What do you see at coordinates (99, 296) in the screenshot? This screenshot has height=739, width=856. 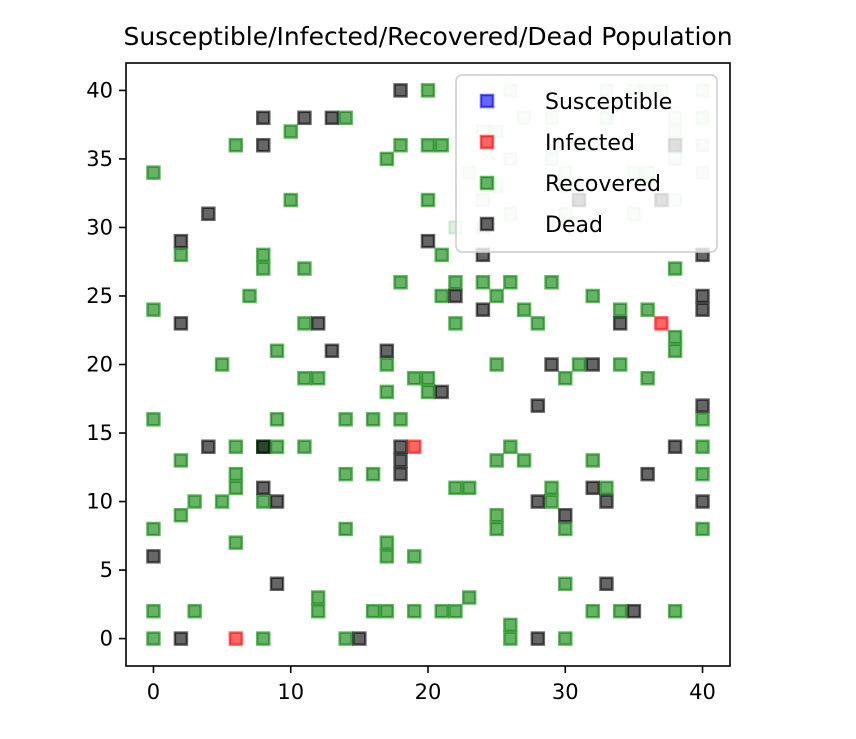 I see `y-tick-label: 25` at bounding box center [99, 296].